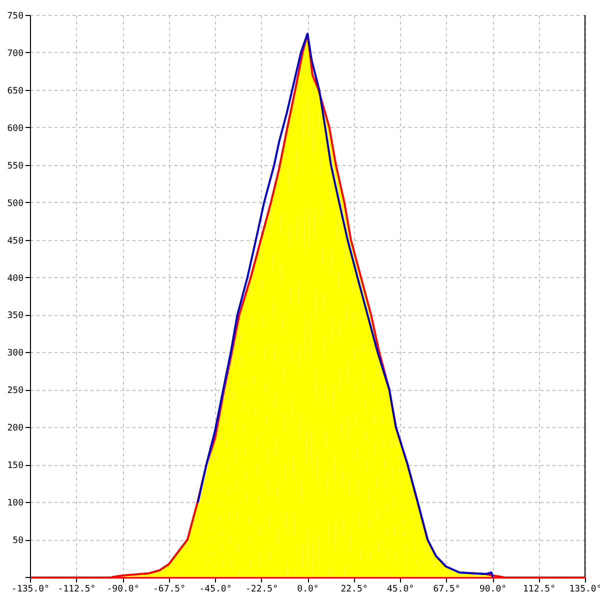  Describe the element at coordinates (15, 129) in the screenshot. I see `y-tick-label: 600` at that location.